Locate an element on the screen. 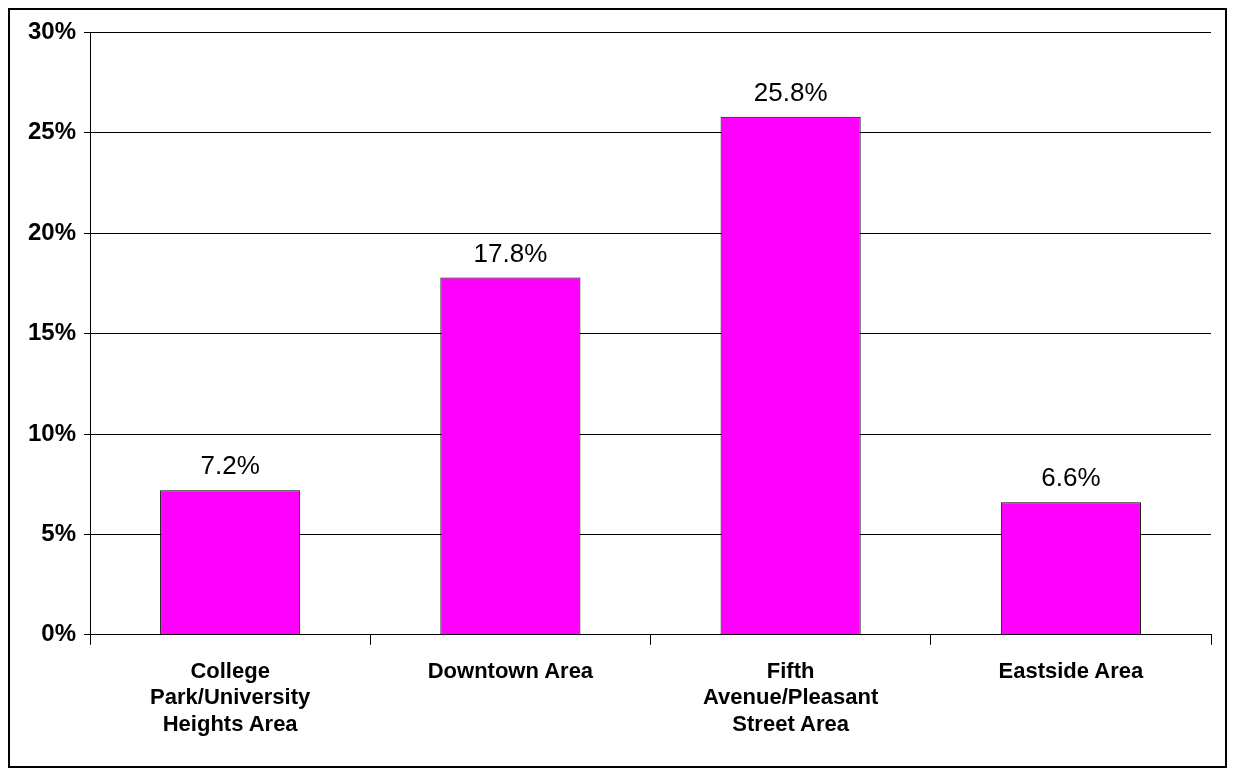  data-label: 7.2% is located at coordinates (230, 465).